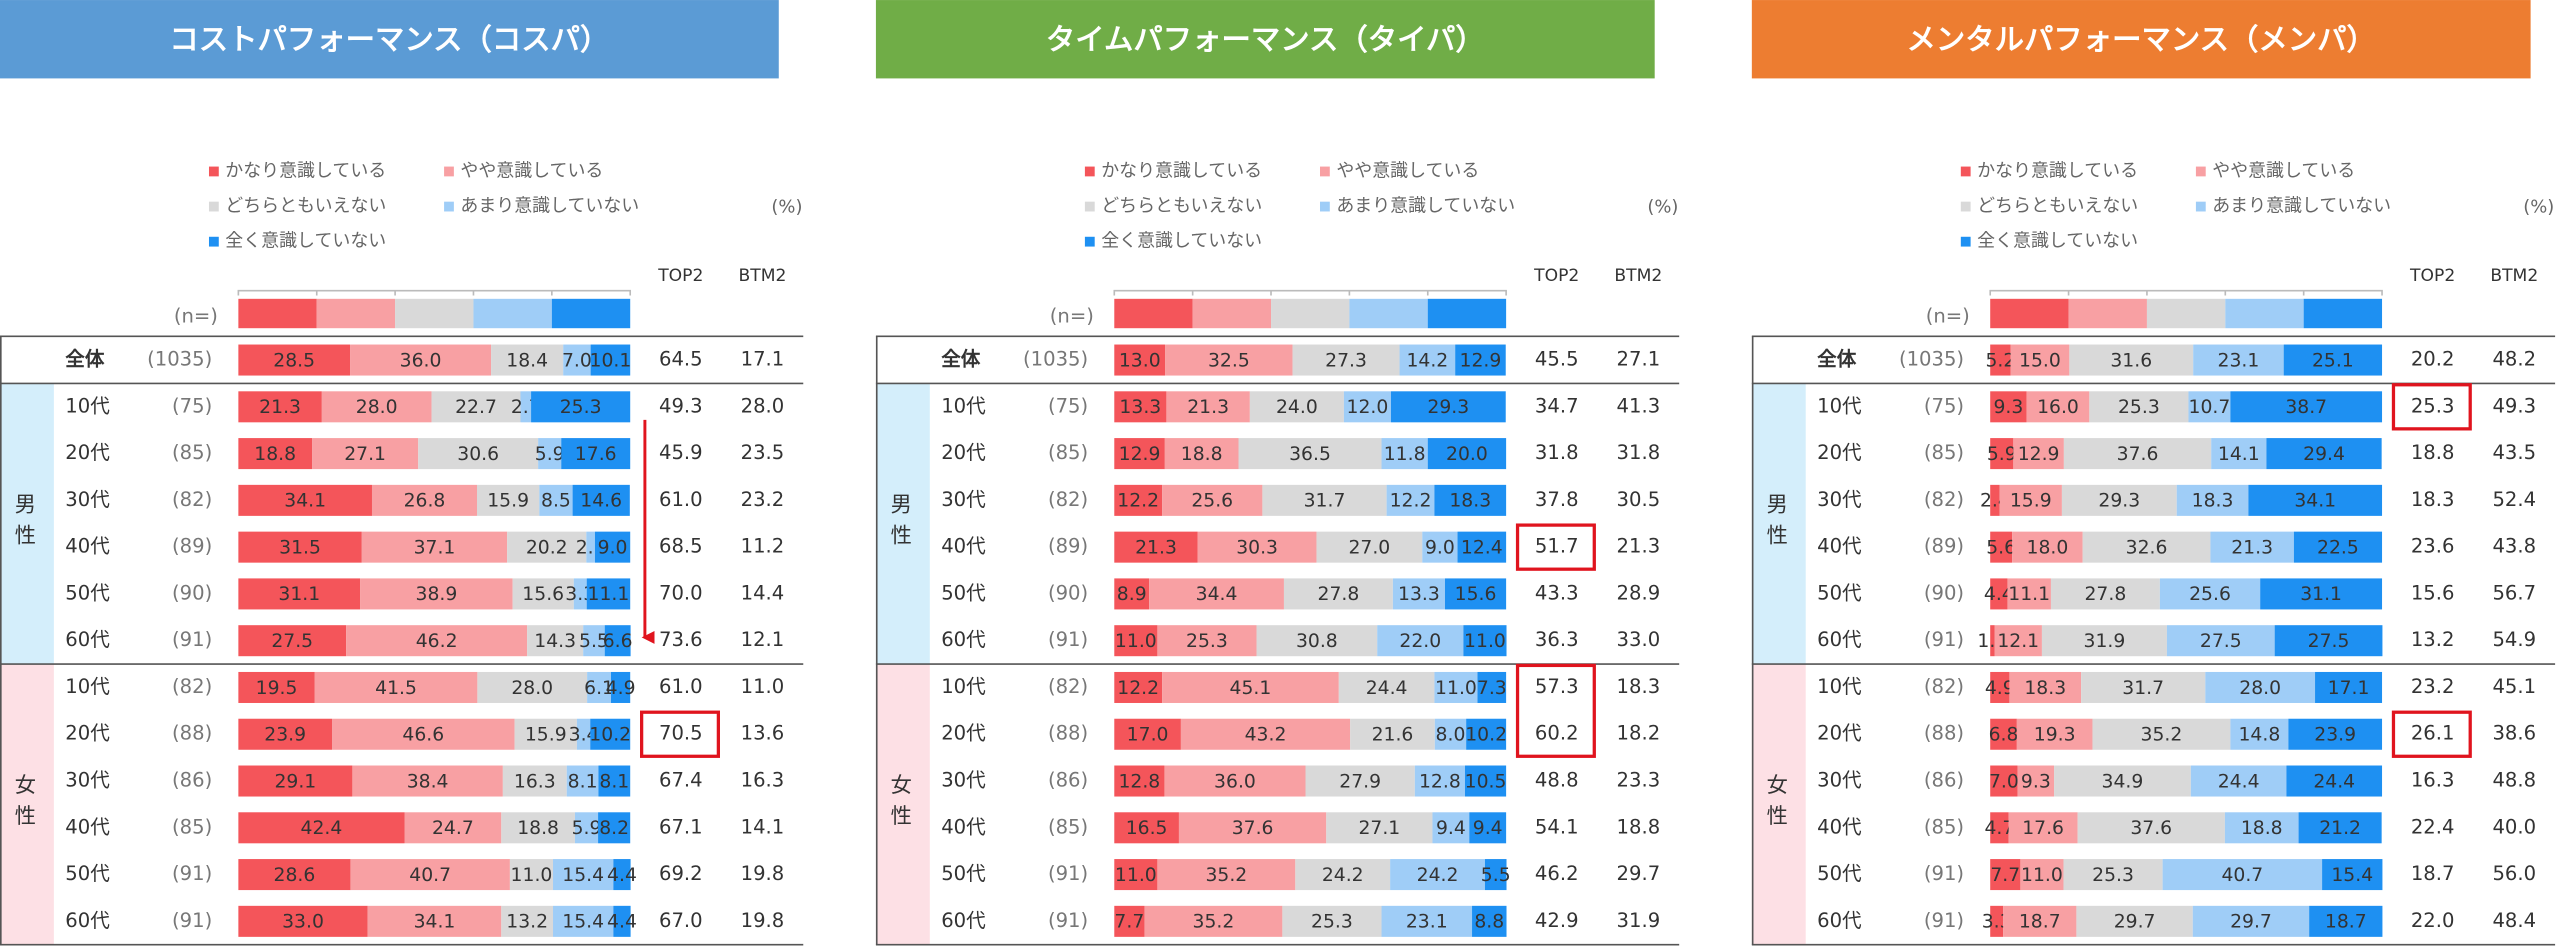 The height and width of the screenshot is (948, 2560). I want to click on segment-label: 7.0, so click(577, 360).